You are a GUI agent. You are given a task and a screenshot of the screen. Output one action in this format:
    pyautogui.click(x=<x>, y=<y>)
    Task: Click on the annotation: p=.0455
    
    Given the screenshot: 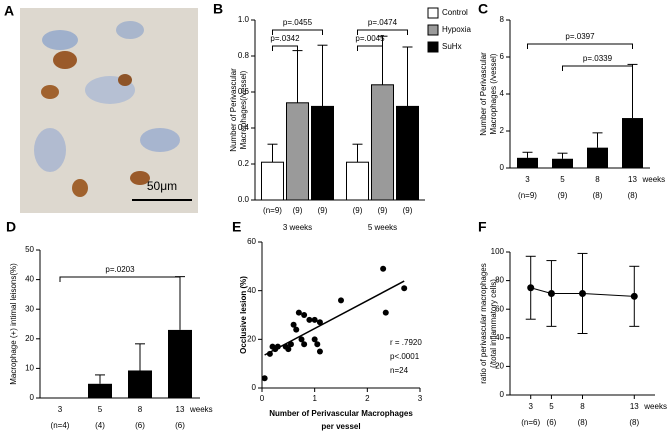 What is the action you would take?
    pyautogui.click(x=298, y=22)
    